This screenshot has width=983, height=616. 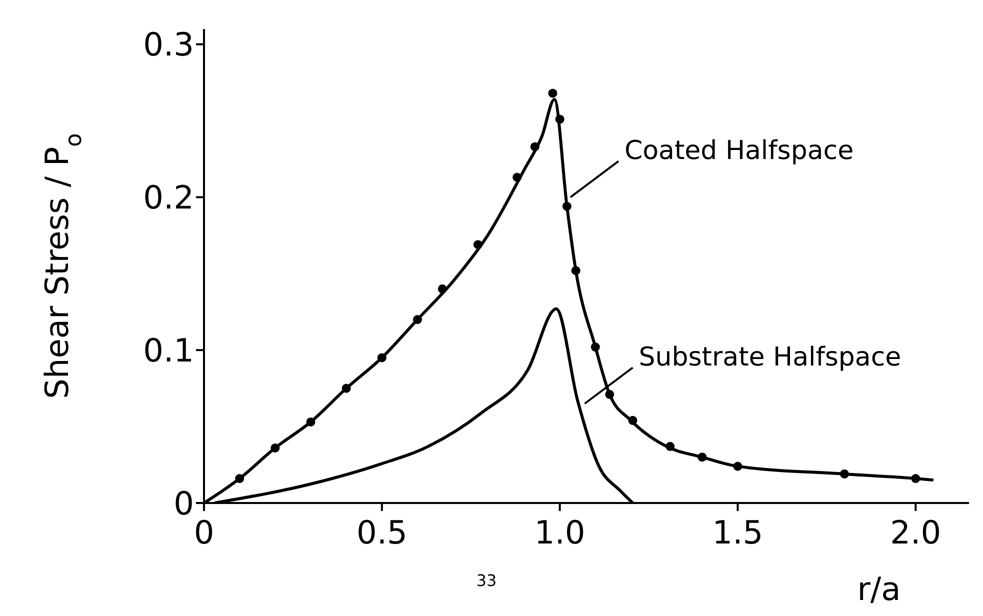 I want to click on x-tick-label: 1.0, so click(x=560, y=533).